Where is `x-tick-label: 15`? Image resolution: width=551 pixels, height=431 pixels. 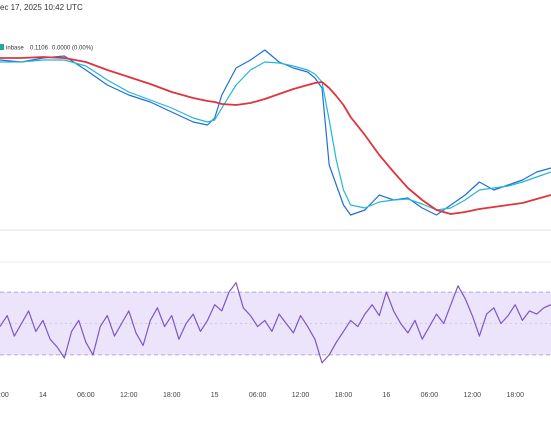 x-tick-label: 15 is located at coordinates (215, 395).